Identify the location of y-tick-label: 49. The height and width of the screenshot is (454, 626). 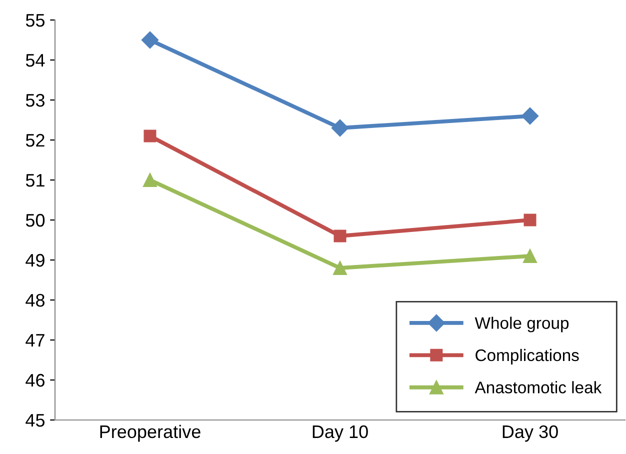
(35, 260).